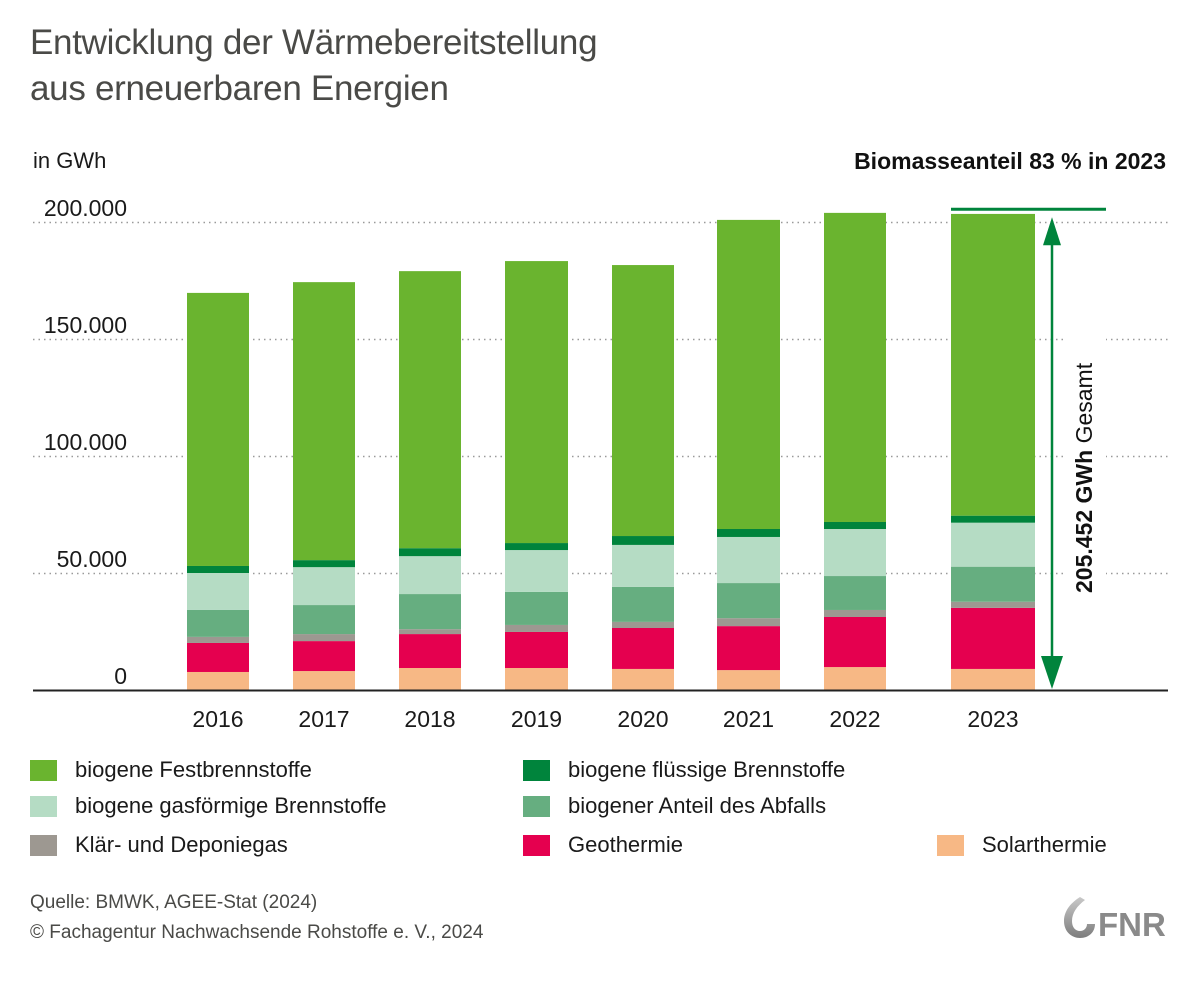  What do you see at coordinates (85, 325) in the screenshot?
I see `y-tick-label: 150.000` at bounding box center [85, 325].